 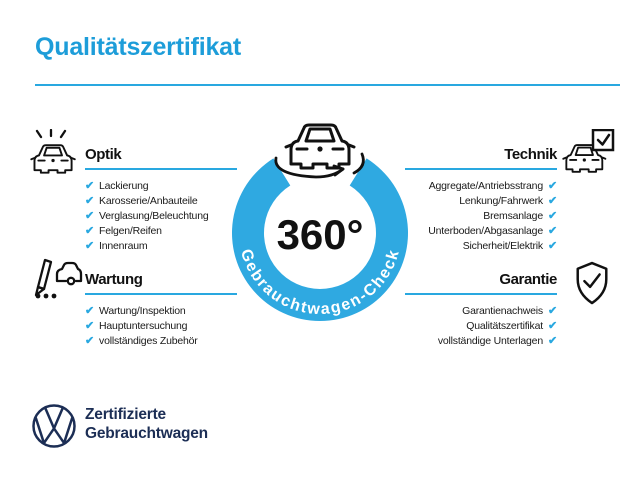 What do you see at coordinates (125, 414) in the screenshot?
I see `footer-brand-line1: Zertifizierte` at bounding box center [125, 414].